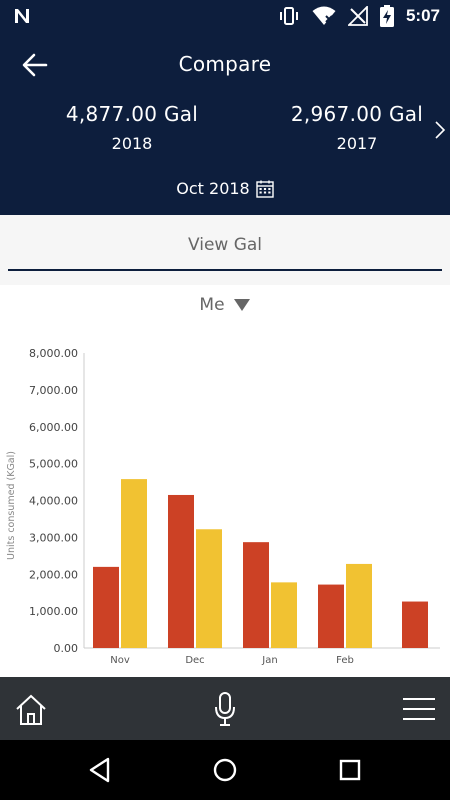  I want to click on x-tick-label: Feb, so click(345, 660).